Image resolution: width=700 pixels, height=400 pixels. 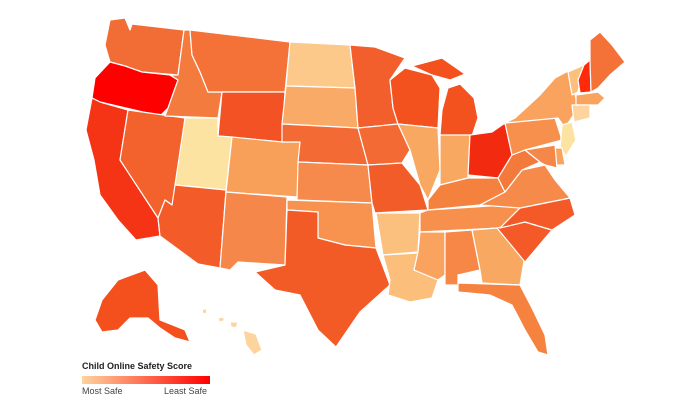 What do you see at coordinates (541, 156) in the screenshot?
I see `state-maryland` at bounding box center [541, 156].